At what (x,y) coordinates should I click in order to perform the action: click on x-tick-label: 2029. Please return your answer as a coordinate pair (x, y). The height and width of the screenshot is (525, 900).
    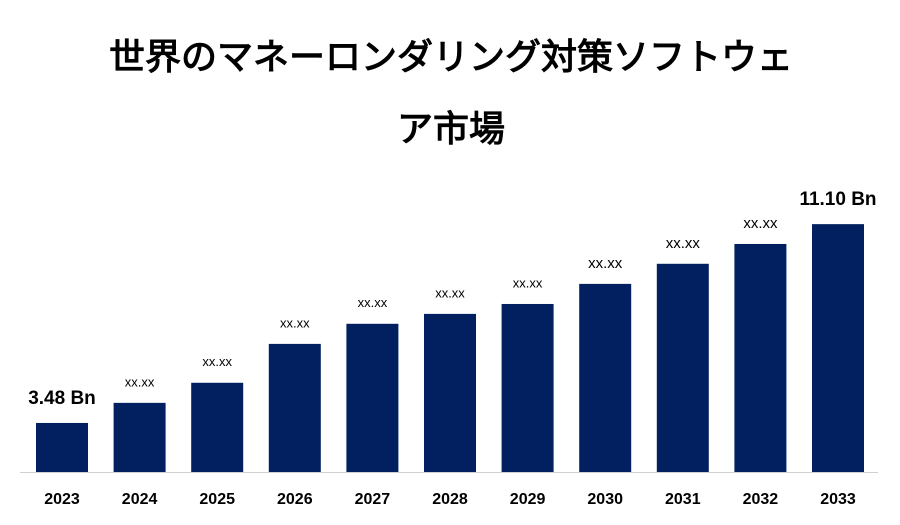
    Looking at the image, I should click on (528, 499).